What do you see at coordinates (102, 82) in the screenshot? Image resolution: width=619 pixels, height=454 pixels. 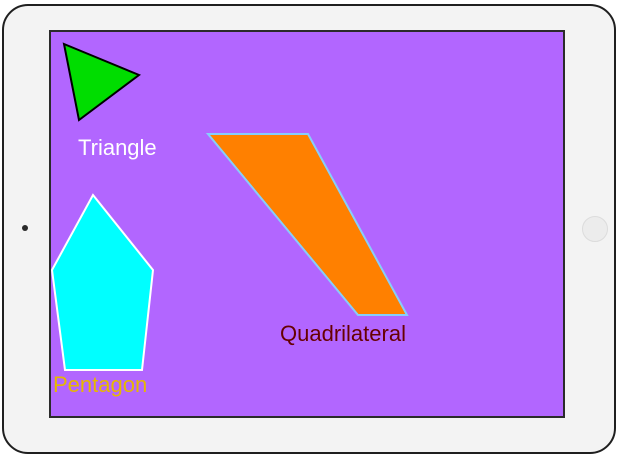 I see `triangle-shape` at bounding box center [102, 82].